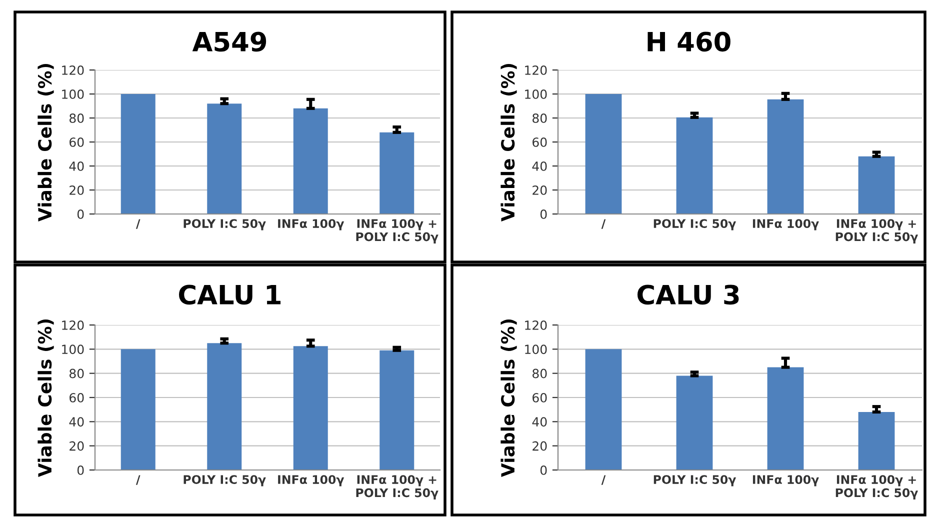 The width and height of the screenshot is (930, 518). I want to click on chart-title: A549, so click(229, 42).